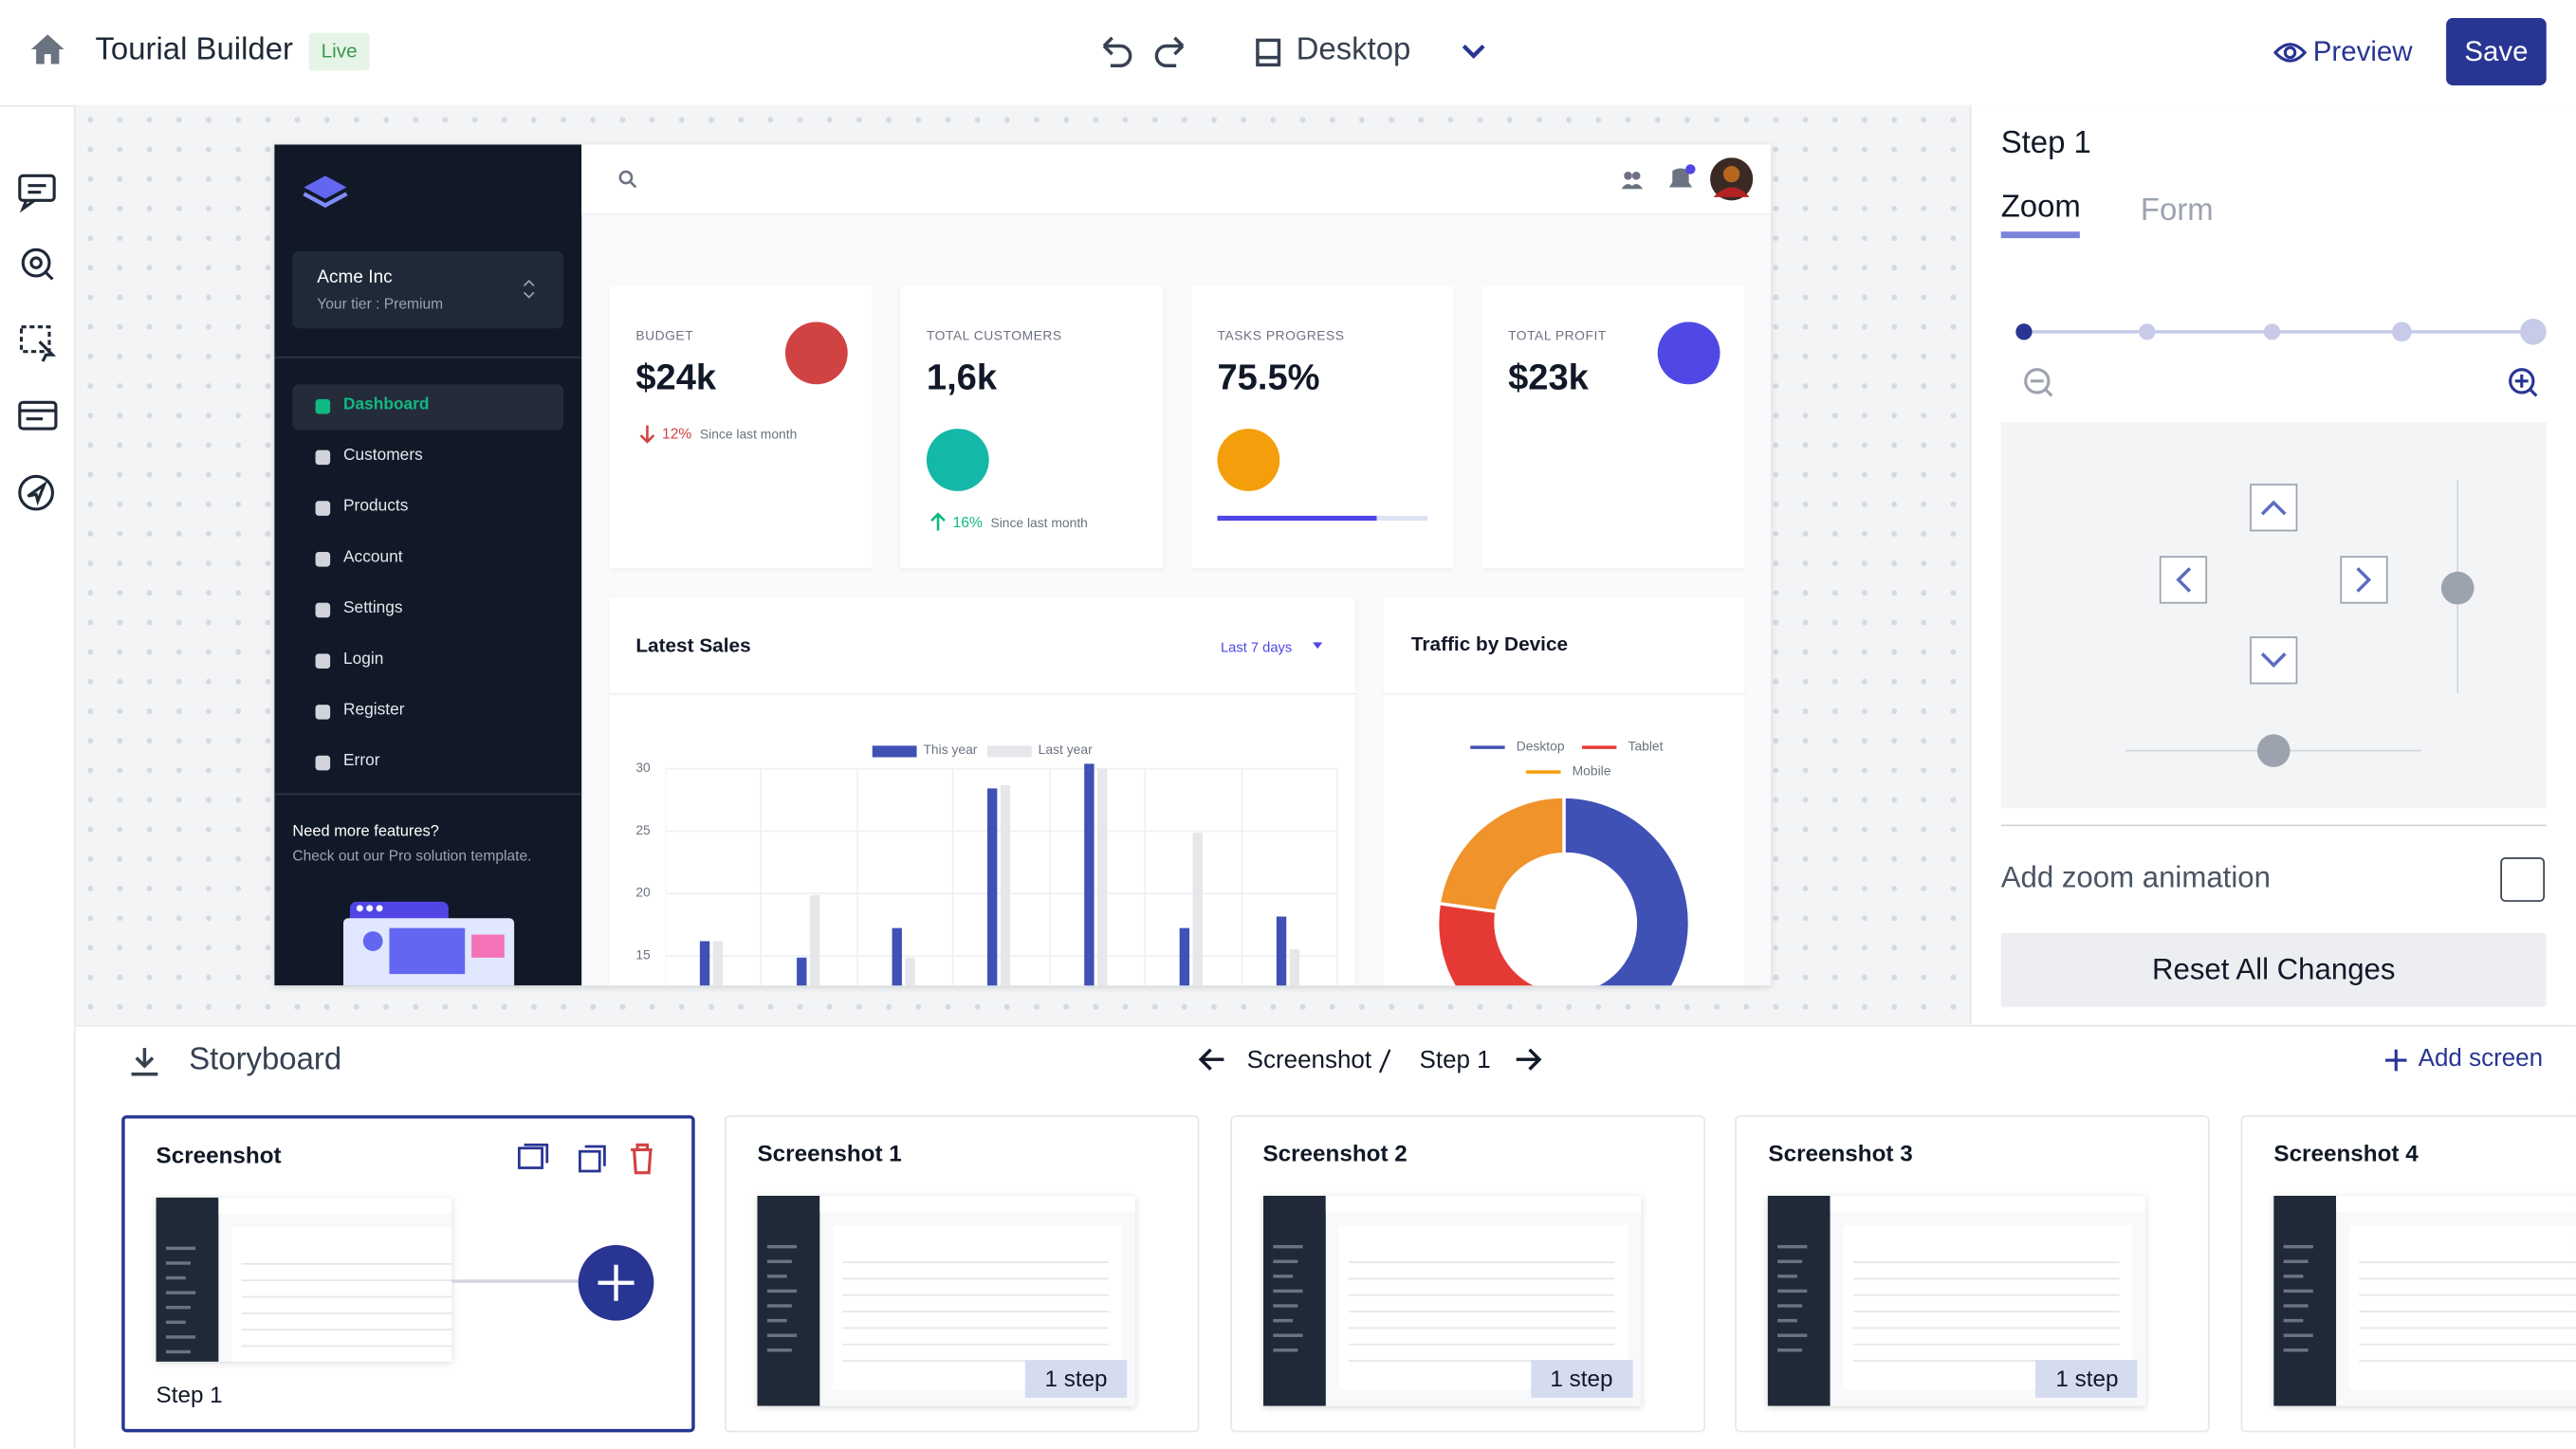 This screenshot has height=1449, width=2576. I want to click on top-bar, so click(1288, 53).